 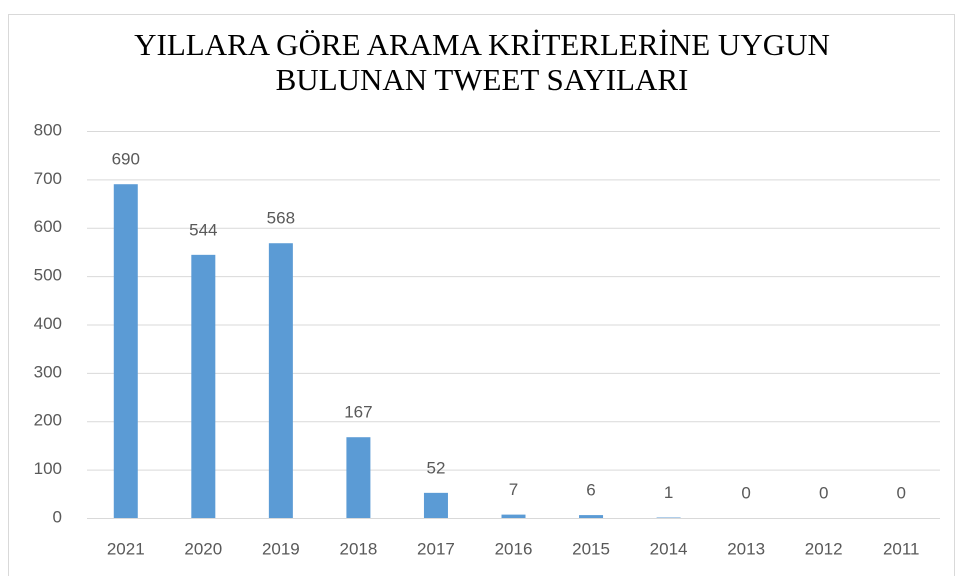 I want to click on x-tick-label: 2015, so click(x=591, y=548).